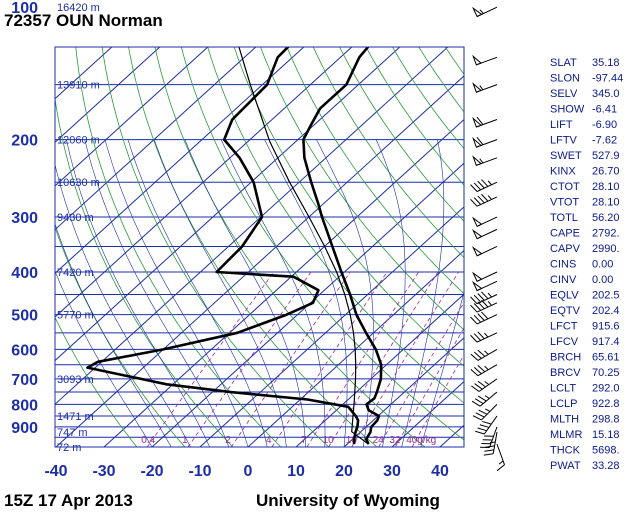 The height and width of the screenshot is (512, 640). What do you see at coordinates (75, 380) in the screenshot?
I see `height-label: 3093 m` at bounding box center [75, 380].